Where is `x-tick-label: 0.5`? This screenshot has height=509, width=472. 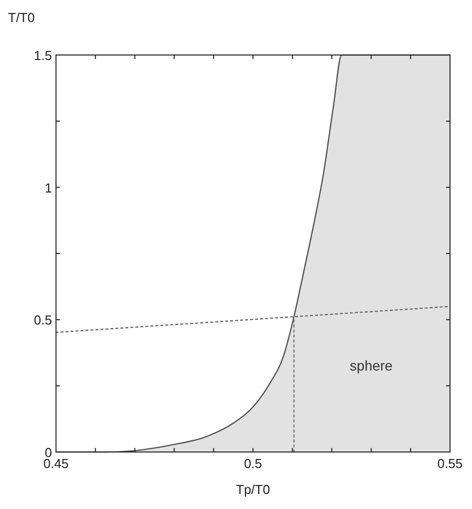
x-tick-label: 0.5 is located at coordinates (253, 463).